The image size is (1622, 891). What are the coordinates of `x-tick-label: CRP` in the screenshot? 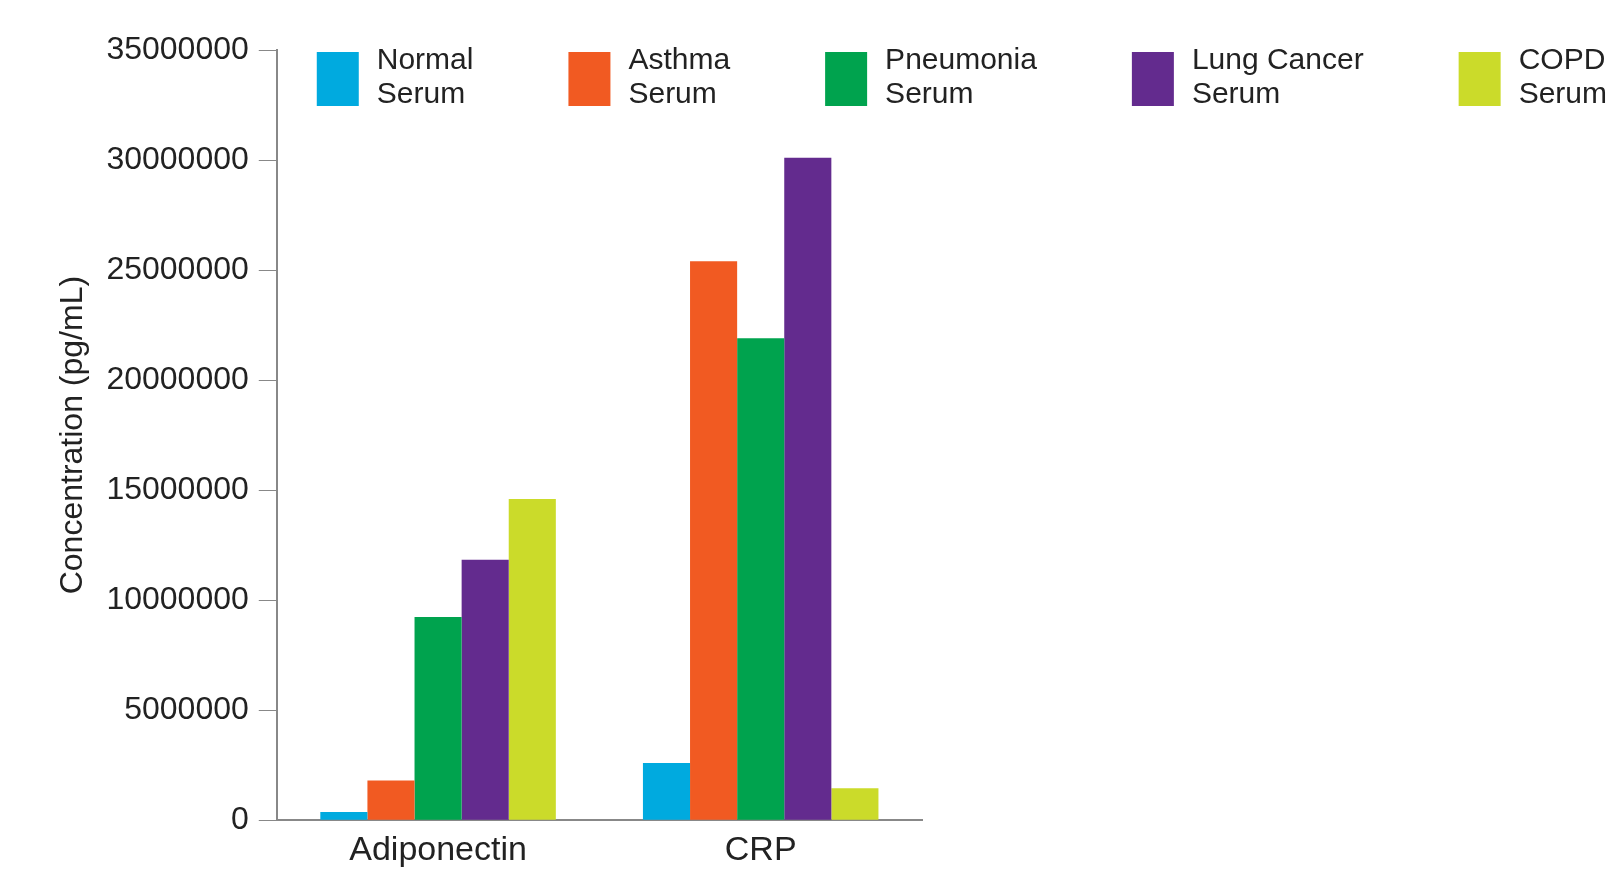 It's located at (760, 847).